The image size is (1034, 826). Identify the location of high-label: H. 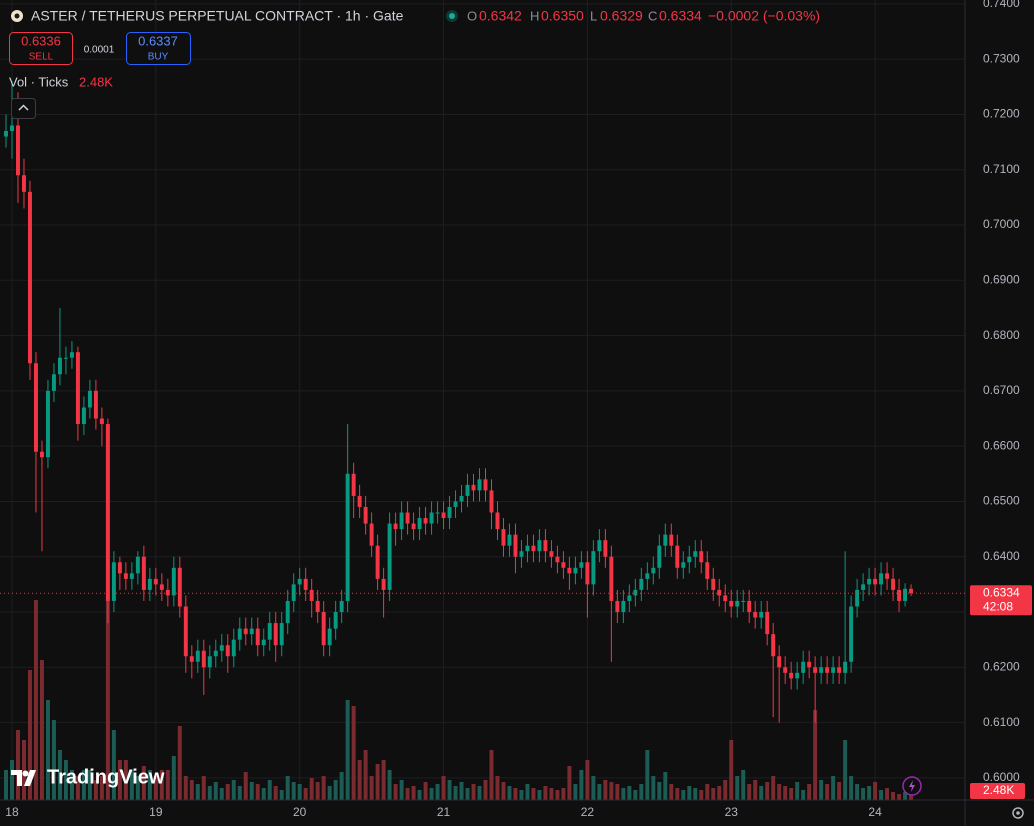
(534, 15).